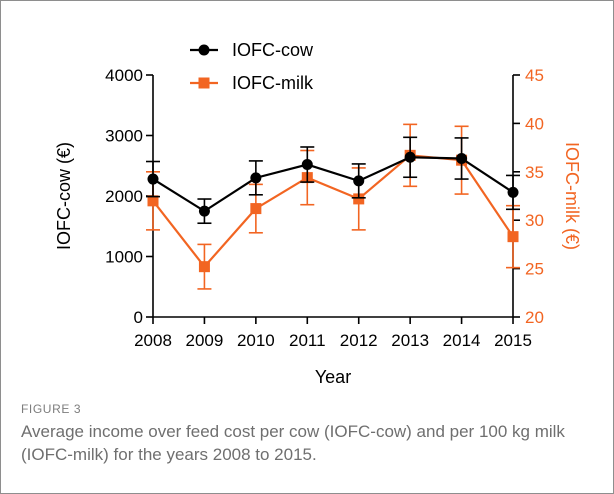 This screenshot has width=614, height=494. Describe the element at coordinates (534, 172) in the screenshot. I see `y-tick-label-right: 35` at that location.